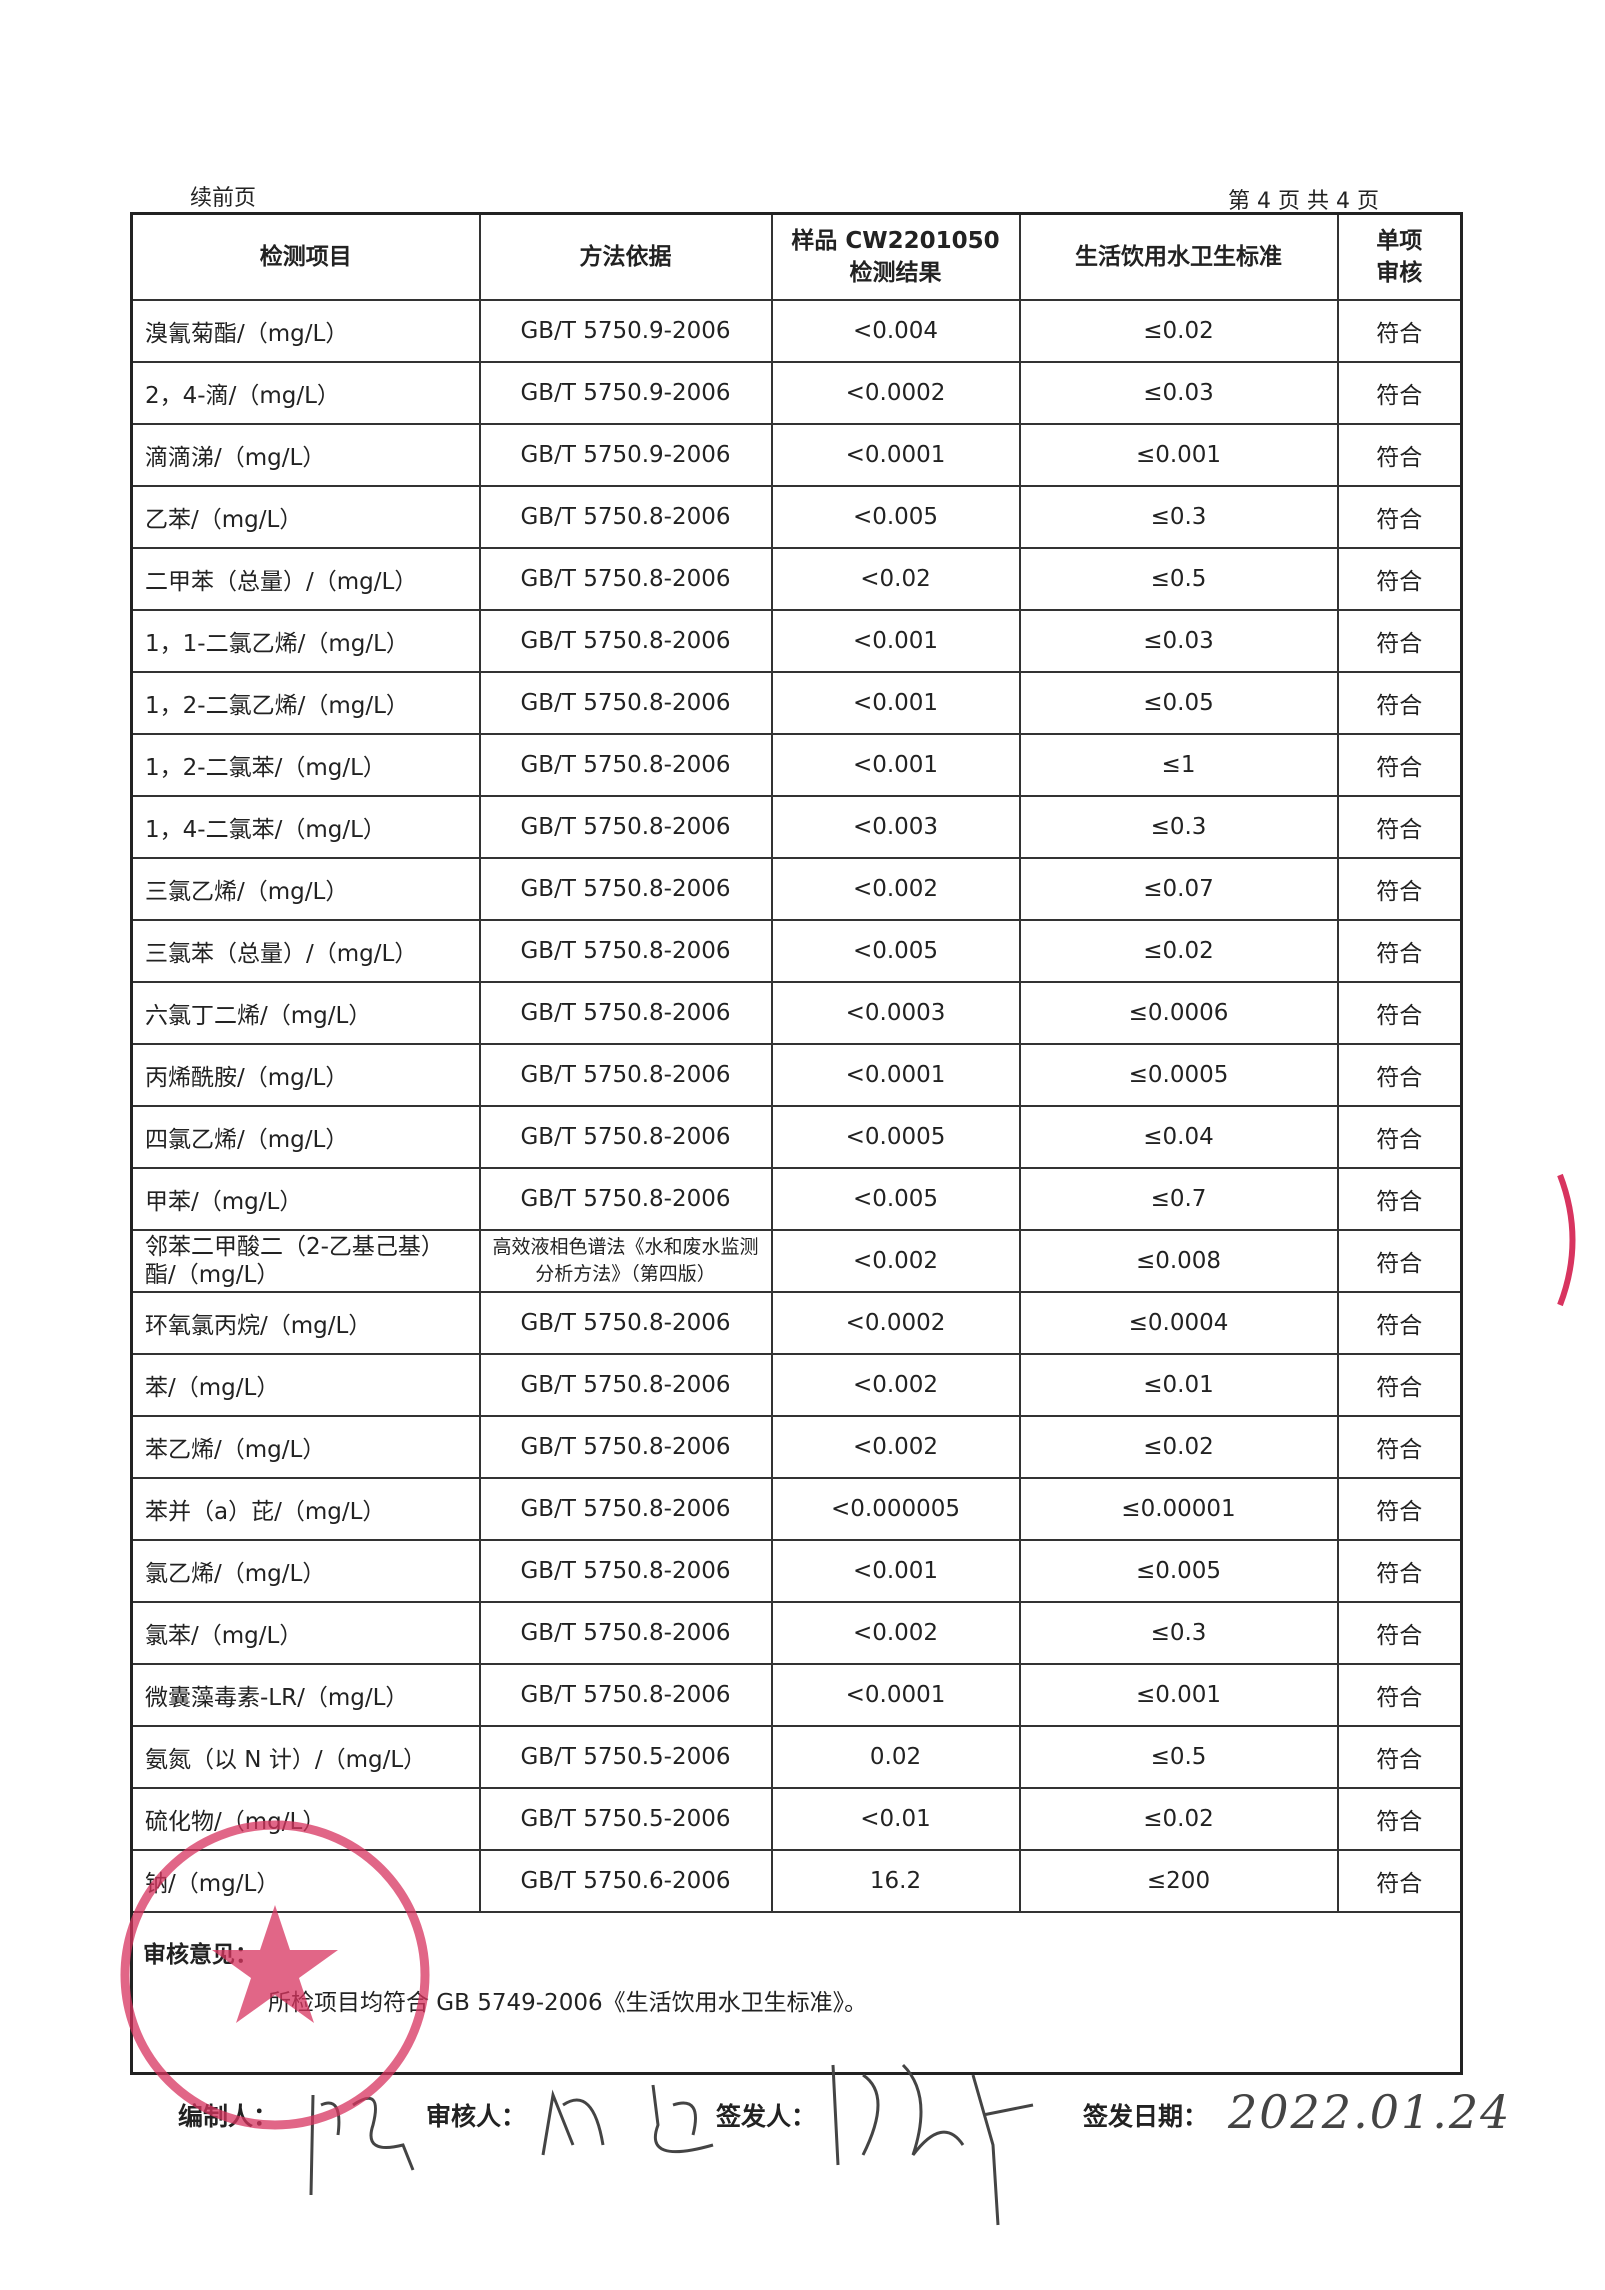 Image resolution: width=1605 pixels, height=2290 pixels. I want to click on item-cell: 滴滴涕/（mg/L）, so click(305, 455).